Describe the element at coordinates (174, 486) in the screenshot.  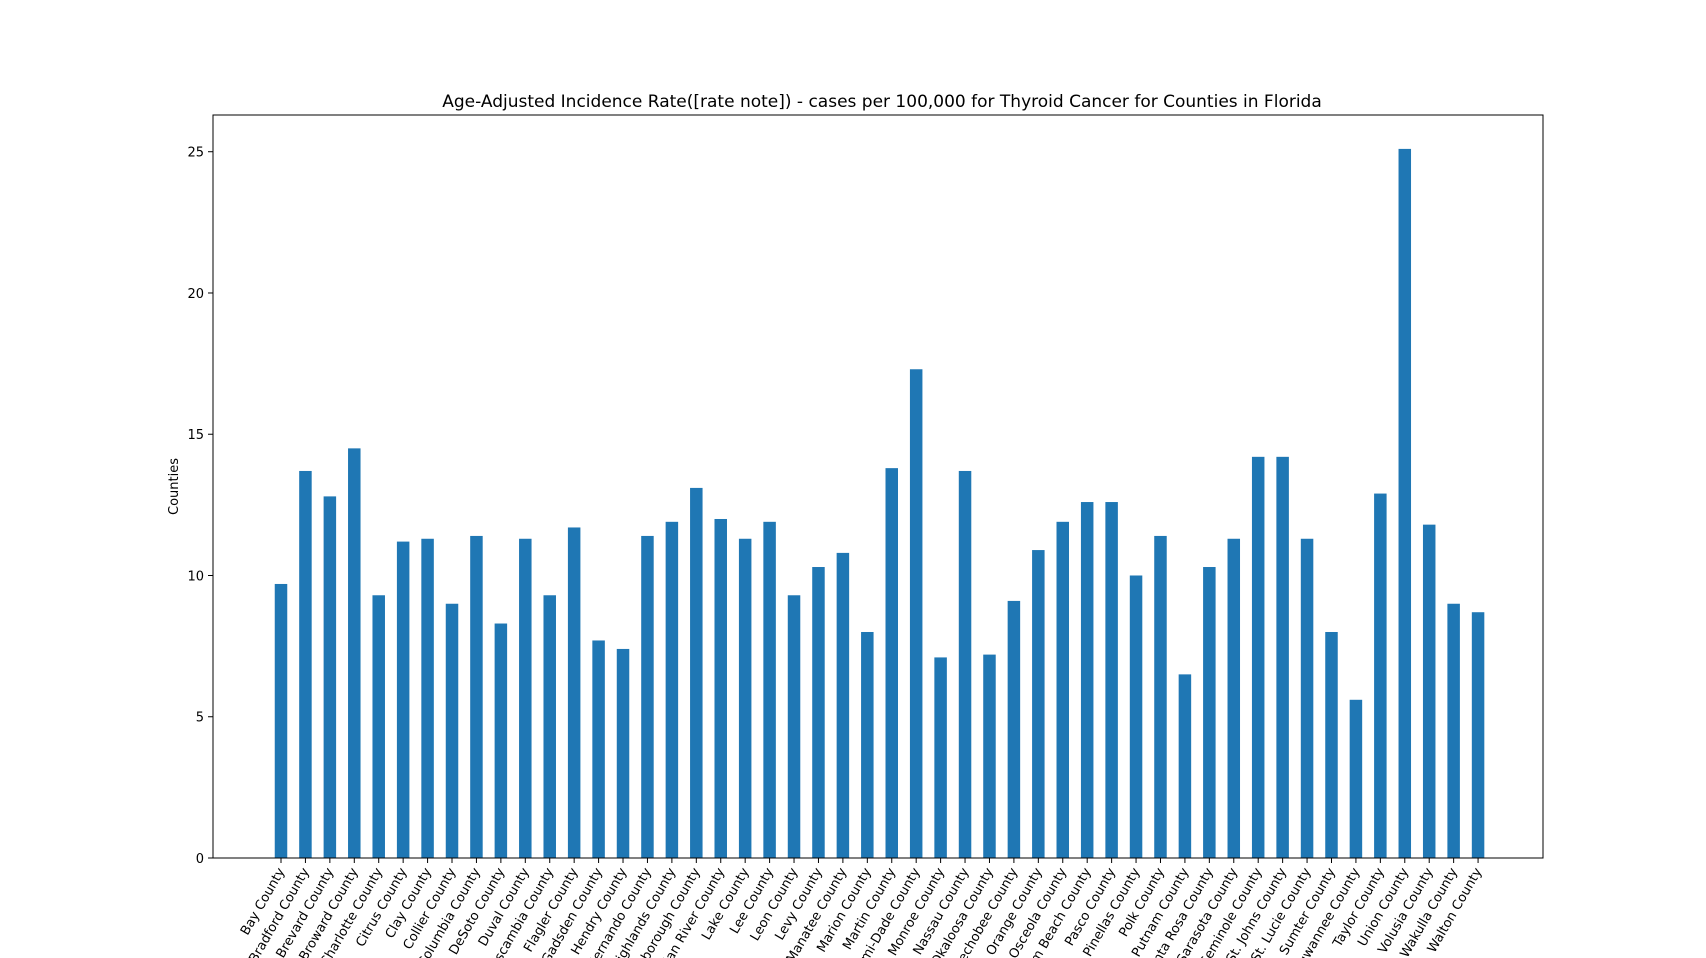
I see `y-axis-label: Counties` at that location.